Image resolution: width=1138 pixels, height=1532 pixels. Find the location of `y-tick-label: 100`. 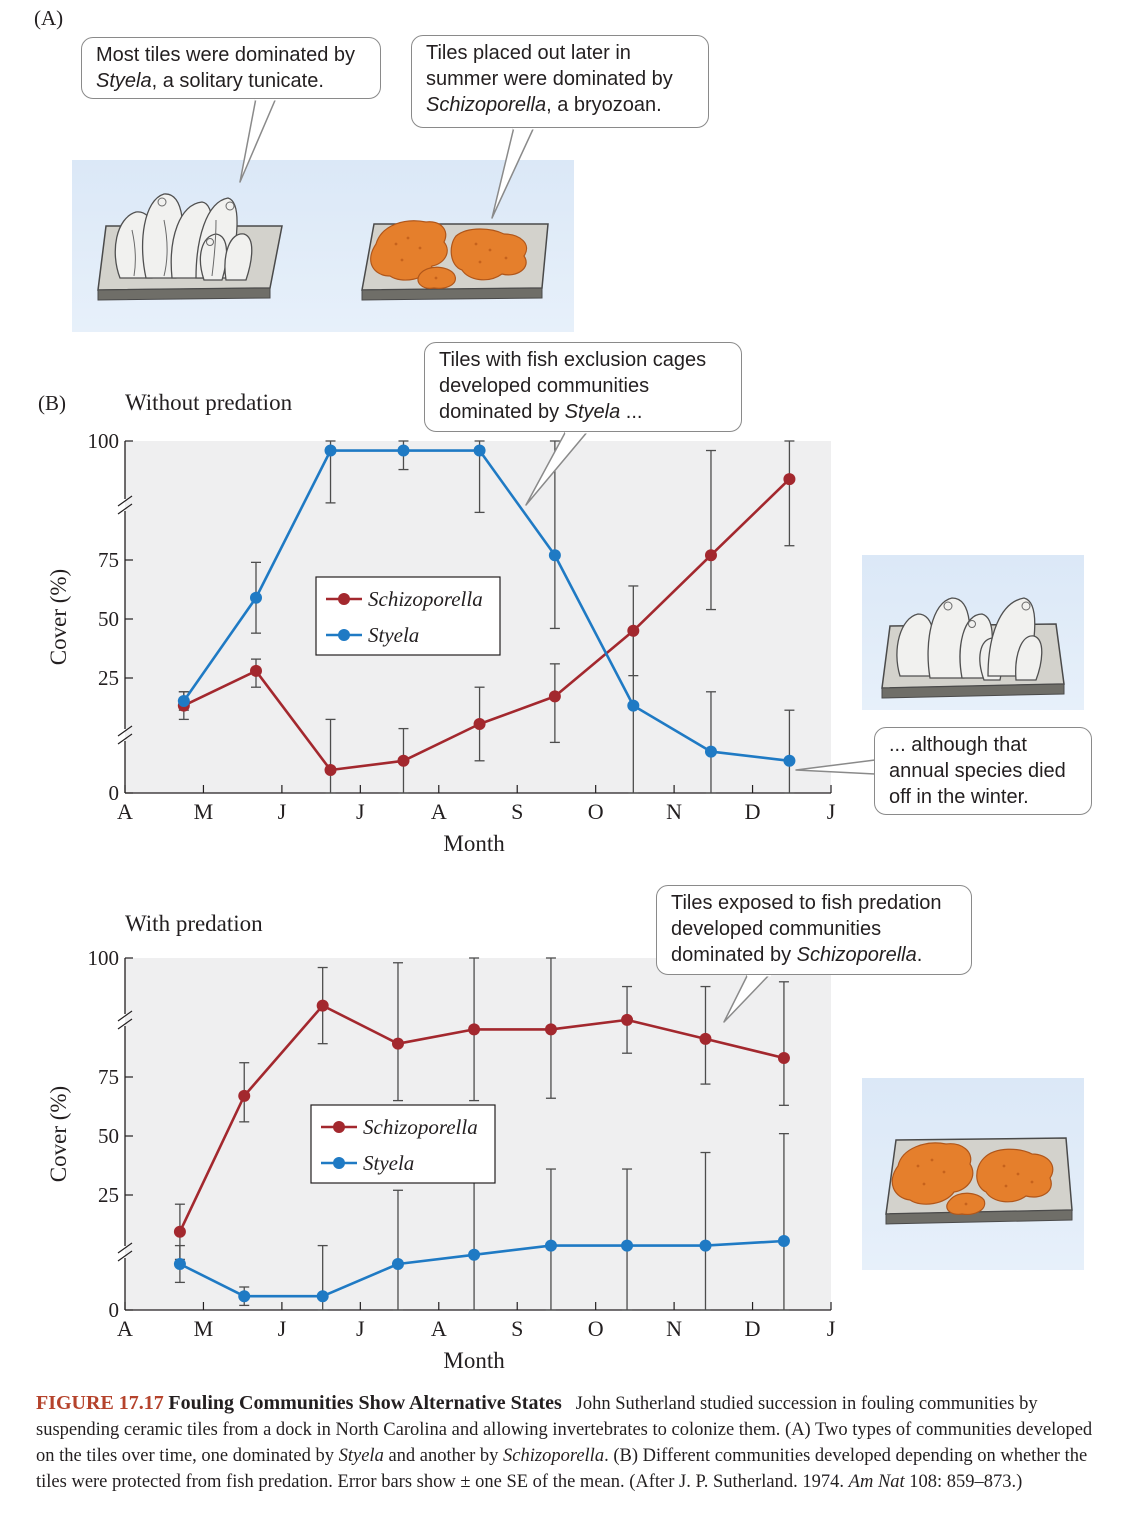

y-tick-label: 100 is located at coordinates (104, 441).